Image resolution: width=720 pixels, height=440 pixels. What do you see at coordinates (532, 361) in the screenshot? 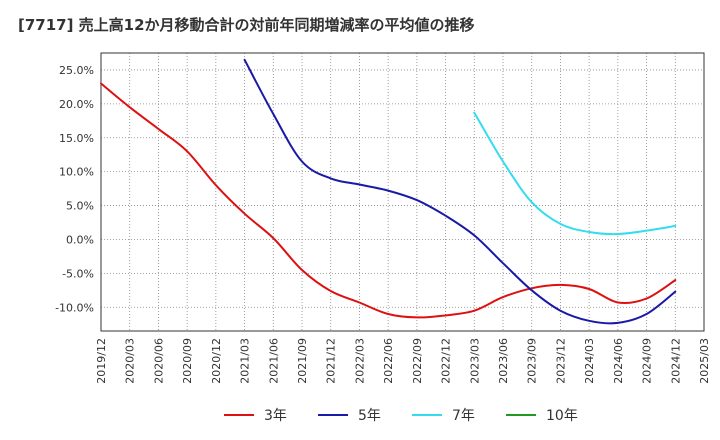
I see `x-tick-label: 2023/09` at bounding box center [532, 361].